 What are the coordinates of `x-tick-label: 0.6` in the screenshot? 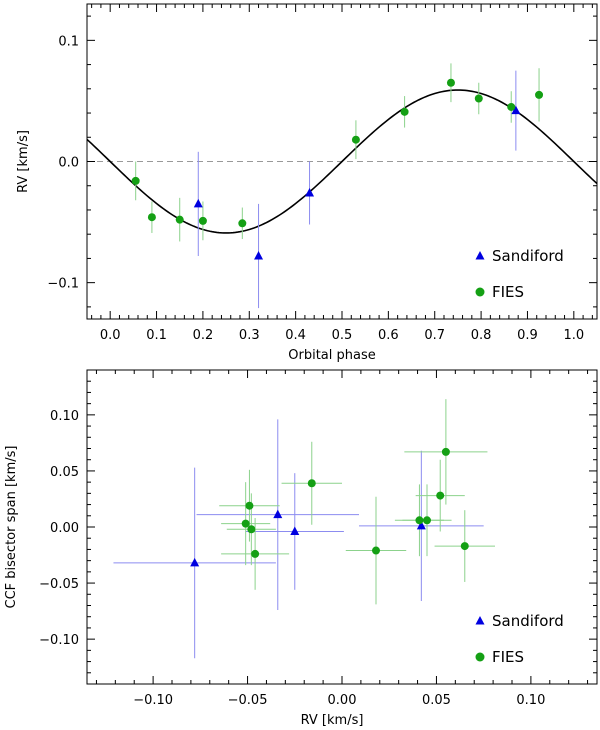 It's located at (388, 335).